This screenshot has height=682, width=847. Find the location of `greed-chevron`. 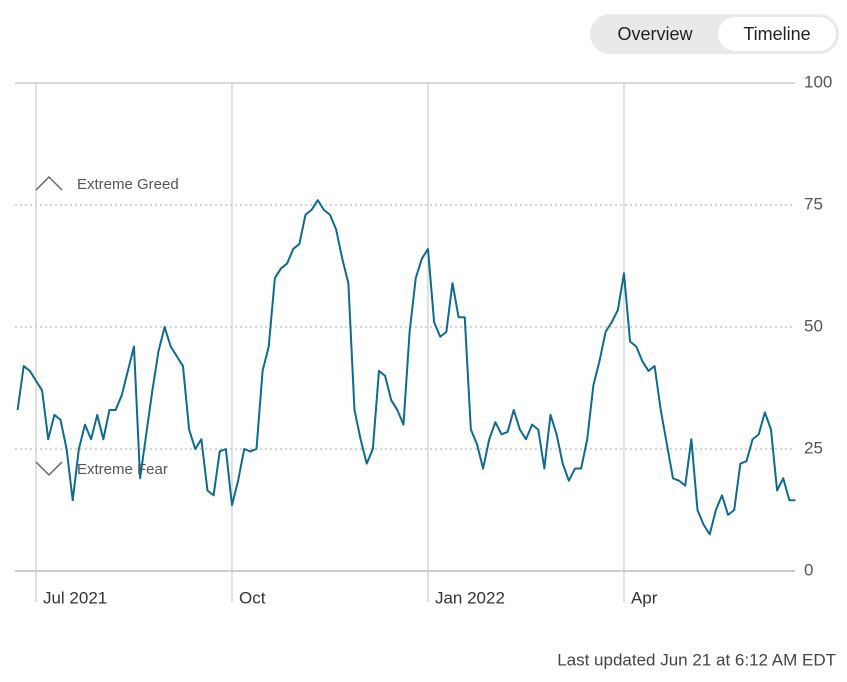

greed-chevron is located at coordinates (49, 183).